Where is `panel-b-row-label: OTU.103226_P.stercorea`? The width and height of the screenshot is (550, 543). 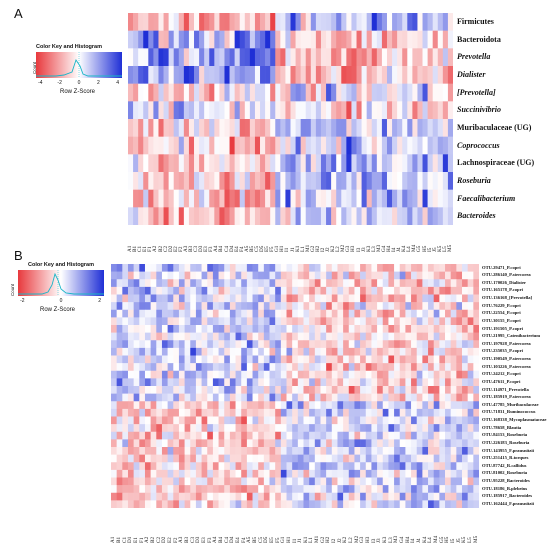
panel-b-row-label: OTU.103226_P.stercorea is located at coordinates (506, 366).